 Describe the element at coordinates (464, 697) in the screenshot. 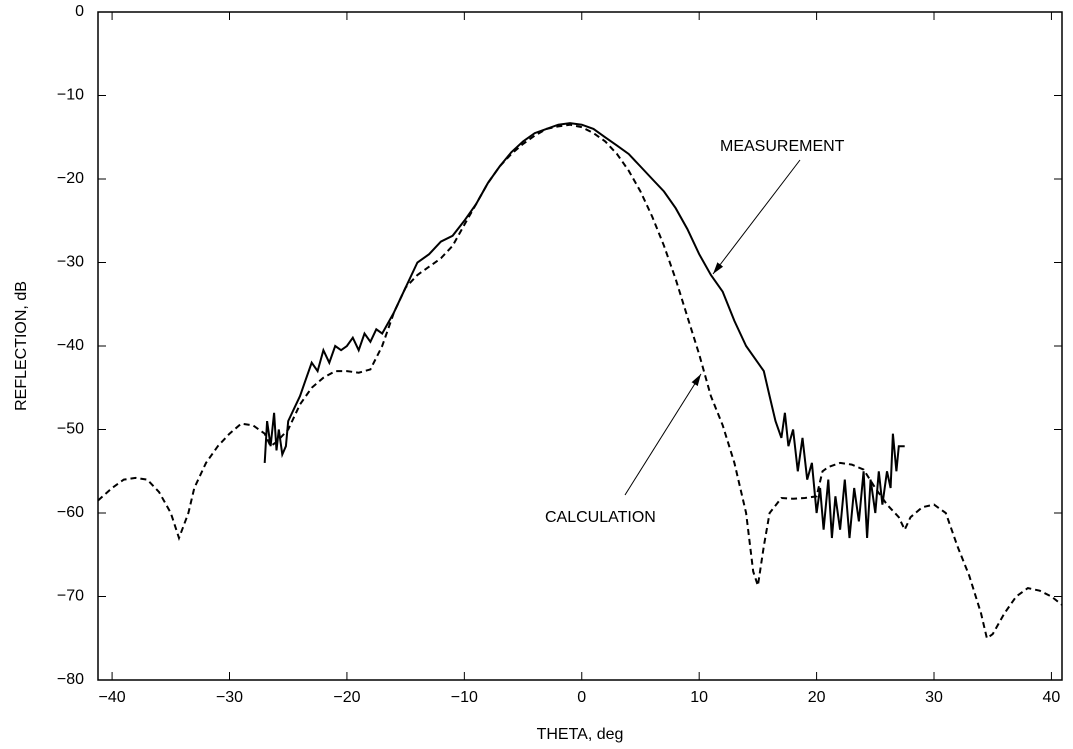

I see `x-tick-label: −10` at that location.